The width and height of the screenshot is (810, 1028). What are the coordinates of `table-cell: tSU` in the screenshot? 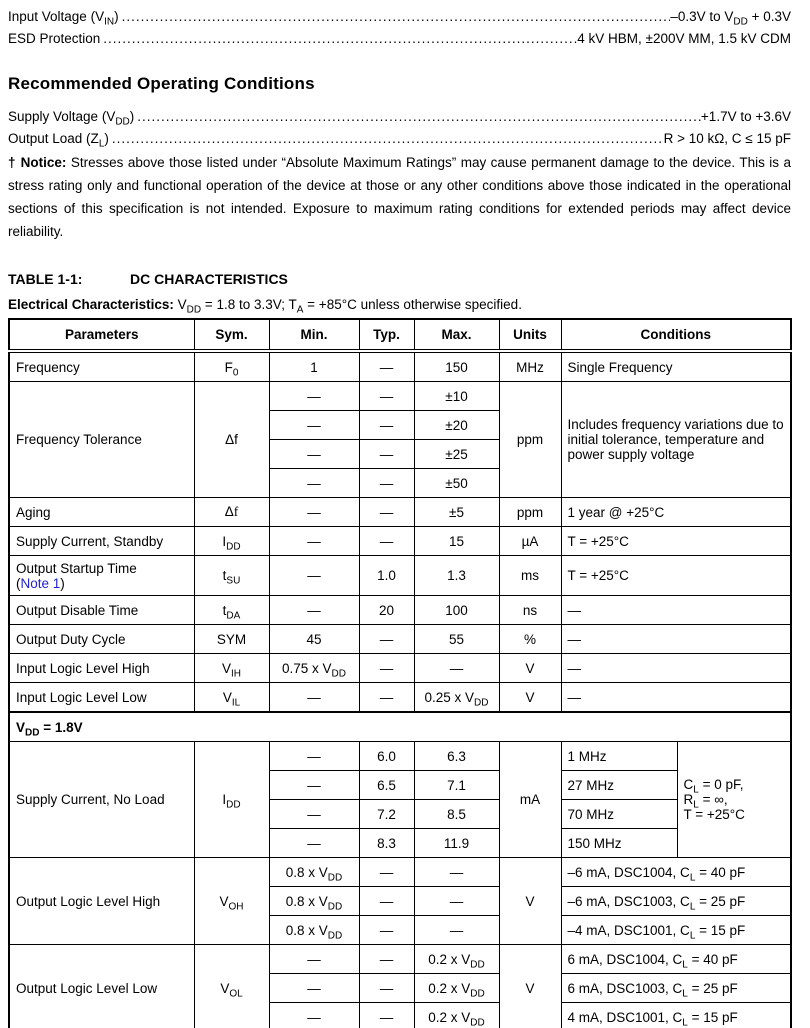 It's located at (231, 575).